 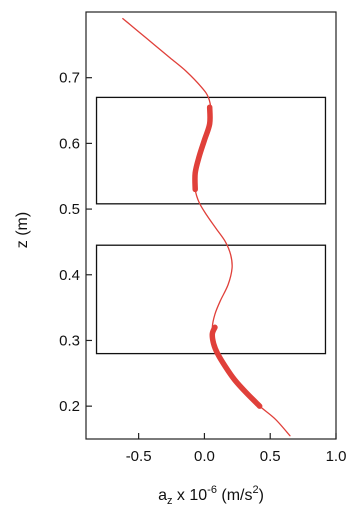 I want to click on x-tick-label-3: 0.5, so click(x=270, y=456).